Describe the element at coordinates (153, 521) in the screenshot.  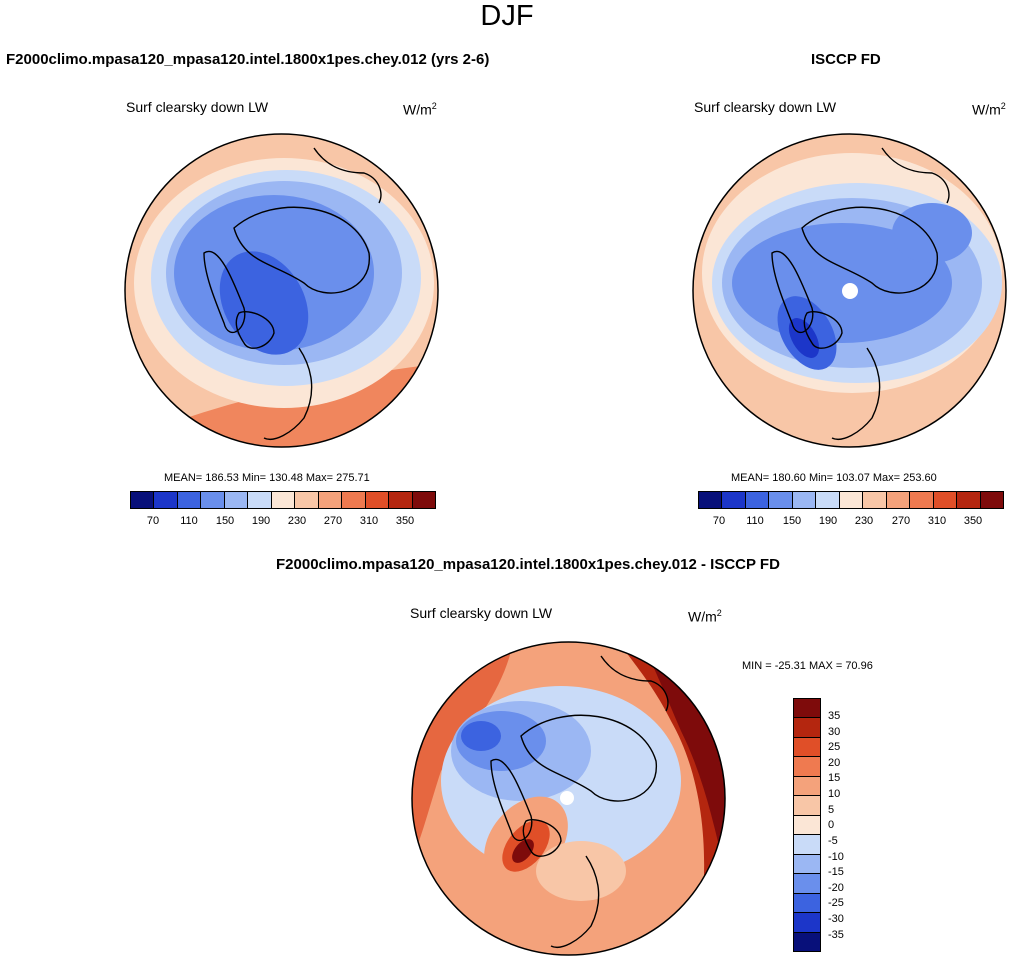
I see `panel1-tick-label: 70` at that location.